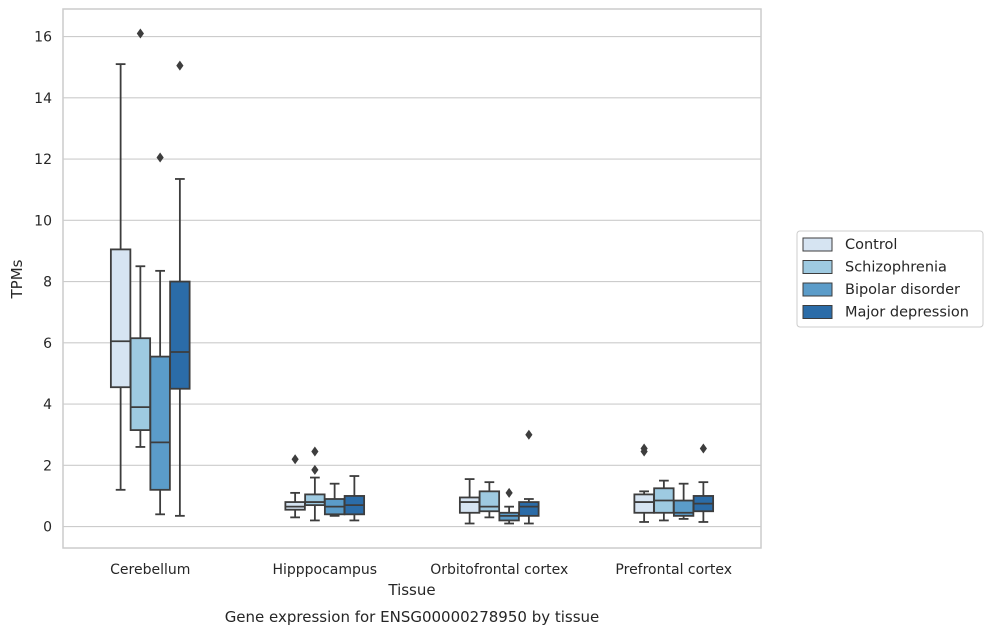  What do you see at coordinates (43, 160) in the screenshot?
I see `y-tick-label: 12` at bounding box center [43, 160].